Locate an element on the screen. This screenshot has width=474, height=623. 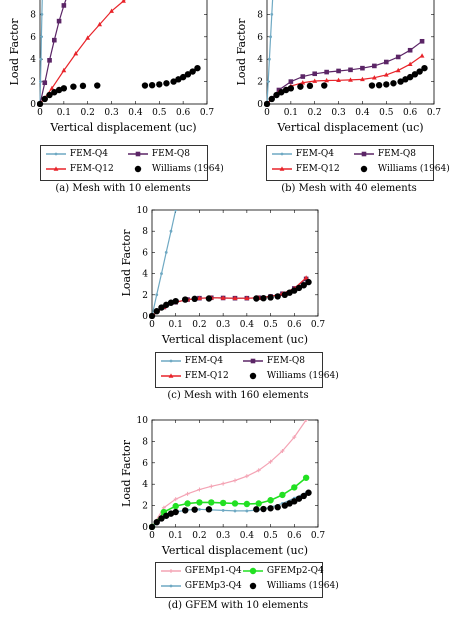
subfigure-caption: (d) GFEM with 10 elements is located at coordinates (238, 605).